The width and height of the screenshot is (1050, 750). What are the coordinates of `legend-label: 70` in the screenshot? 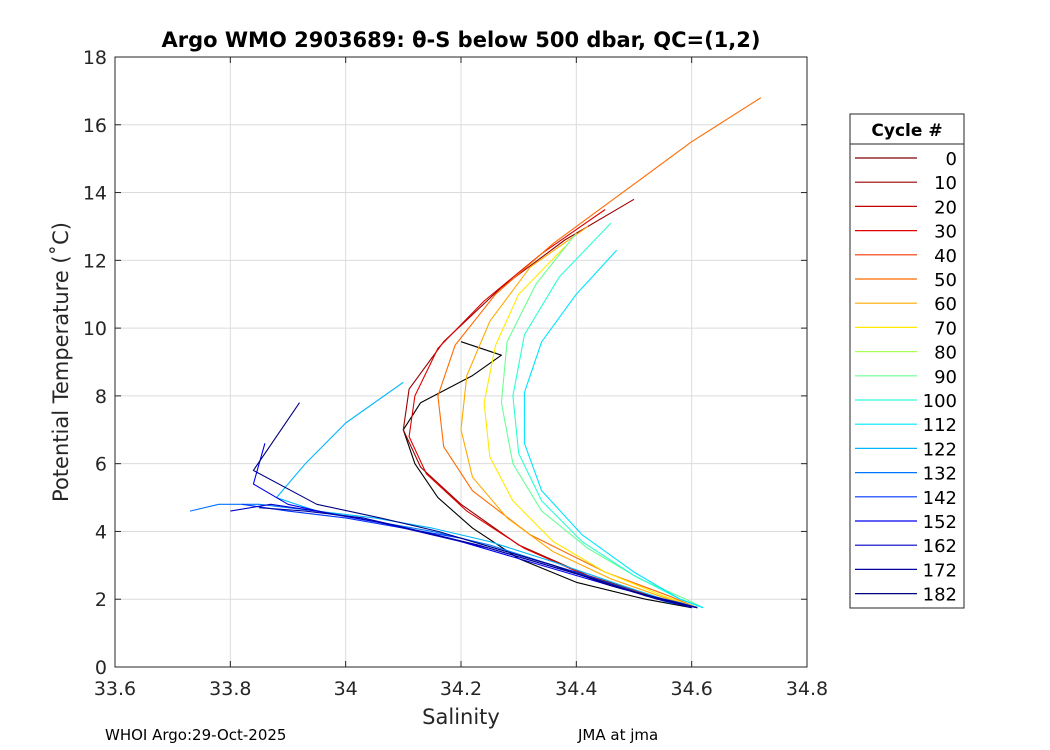 It's located at (945, 328).